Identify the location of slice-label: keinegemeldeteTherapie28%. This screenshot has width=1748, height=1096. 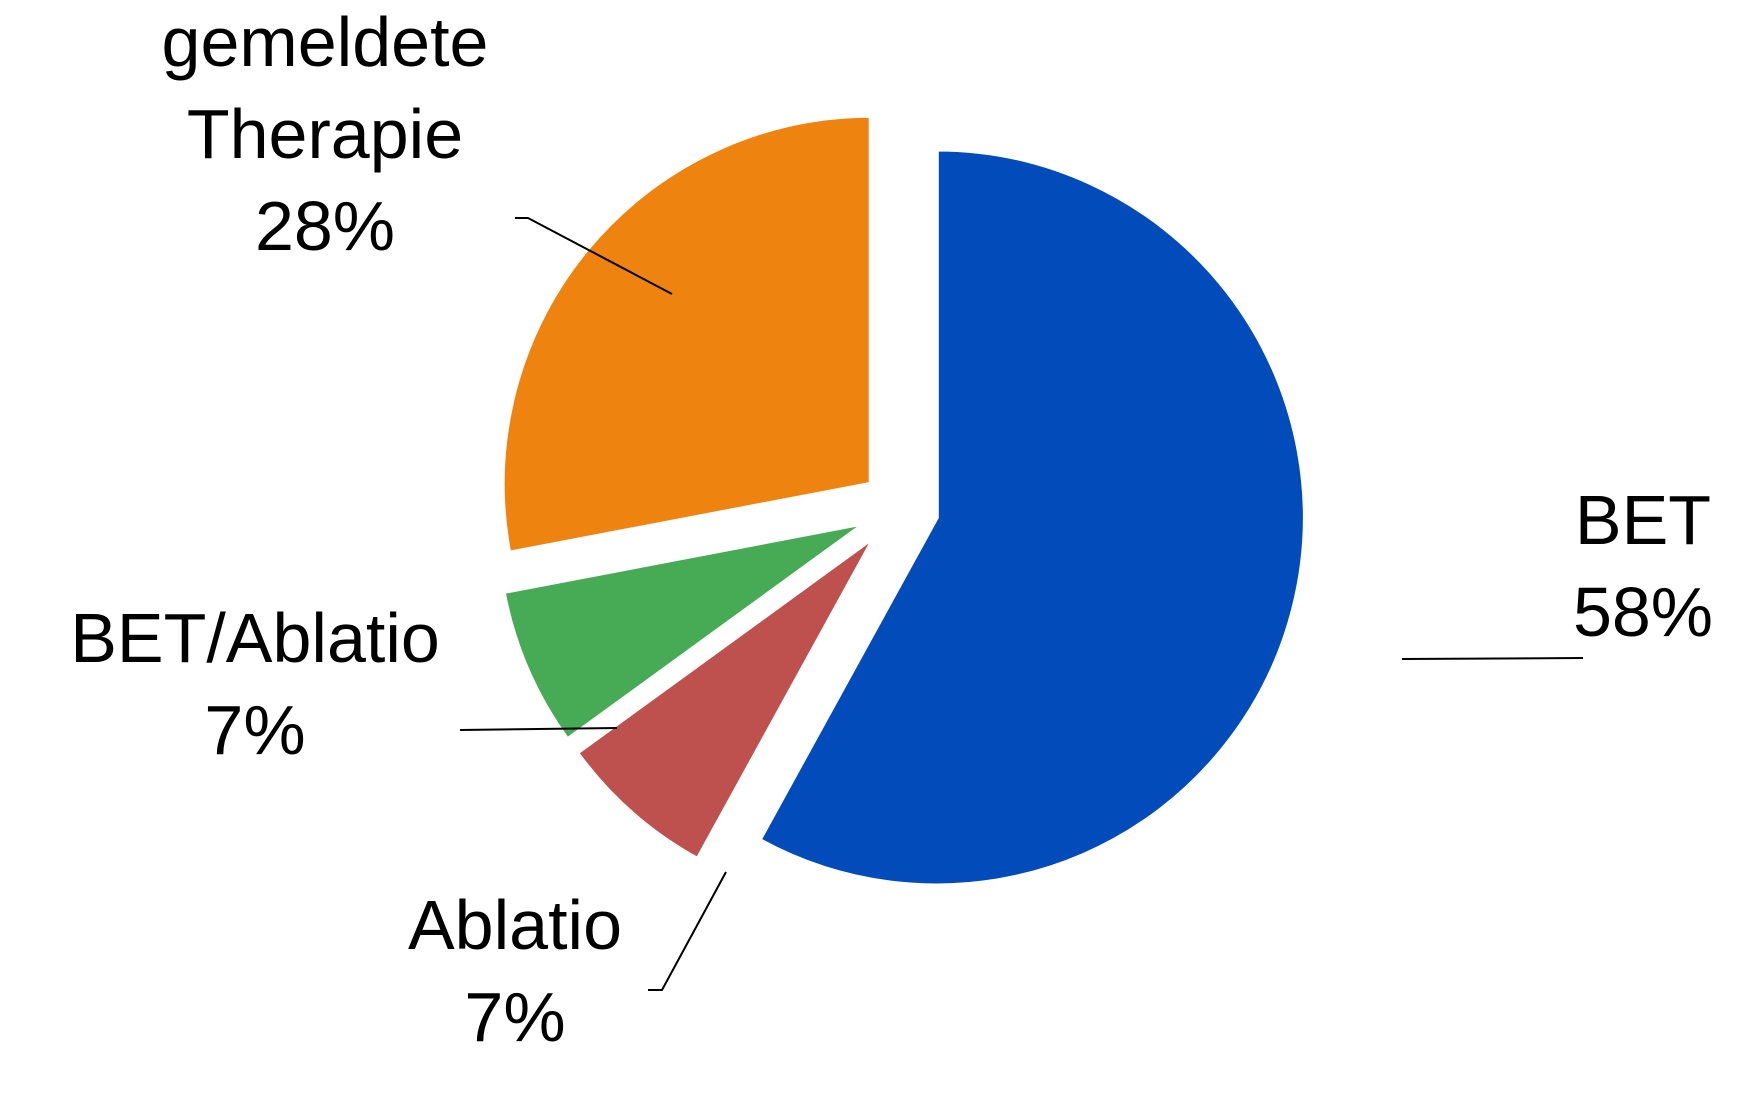
(325, 132).